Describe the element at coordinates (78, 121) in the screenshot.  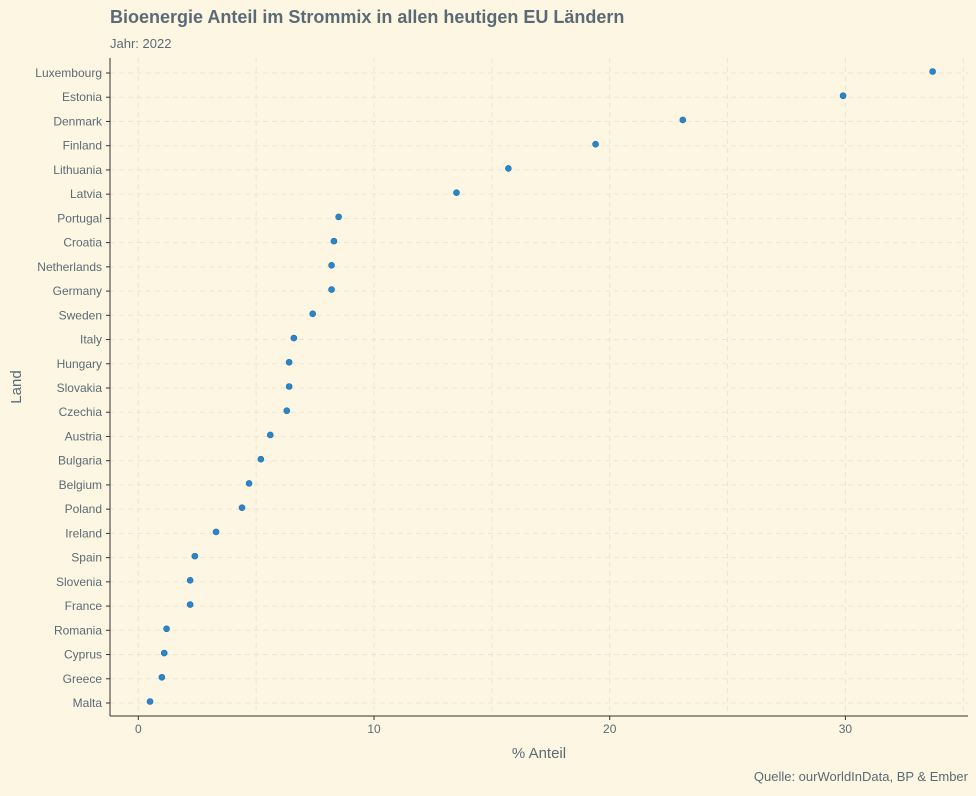
I see `y-tick-label: Denmark` at that location.